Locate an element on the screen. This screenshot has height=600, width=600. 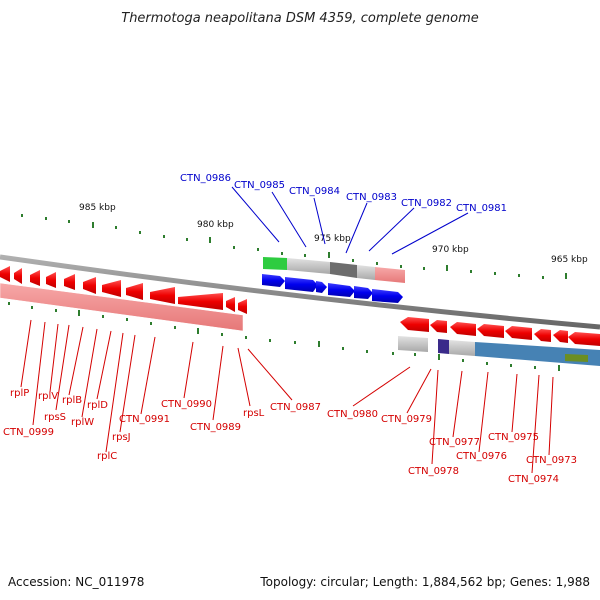
gene-label-ctn0989: CTN_0989 is located at coordinates (215, 427).